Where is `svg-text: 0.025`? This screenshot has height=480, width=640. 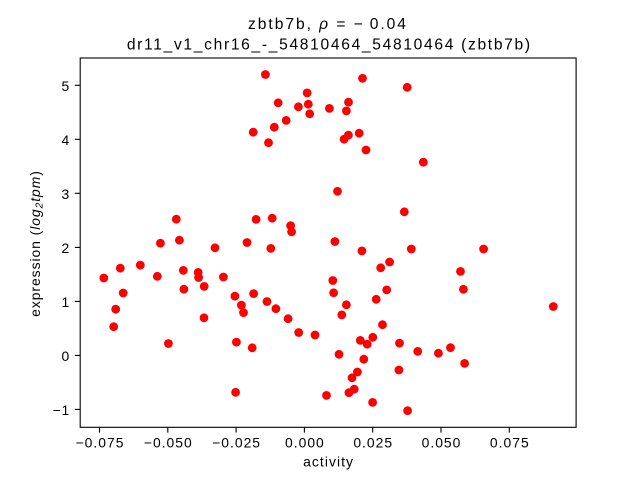 svg-text: 0.025 is located at coordinates (373, 442).